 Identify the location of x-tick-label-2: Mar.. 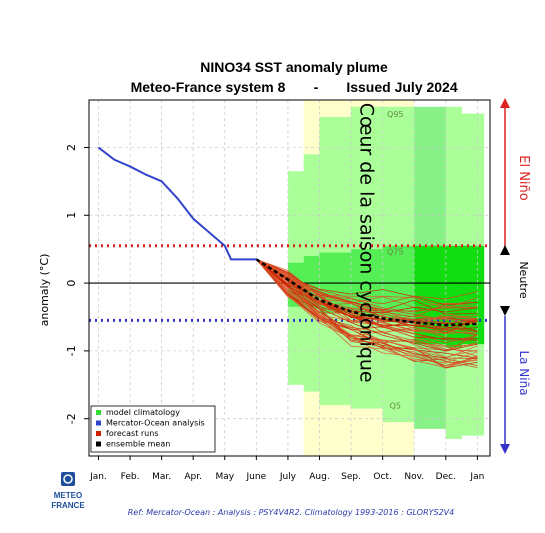
(161, 477).